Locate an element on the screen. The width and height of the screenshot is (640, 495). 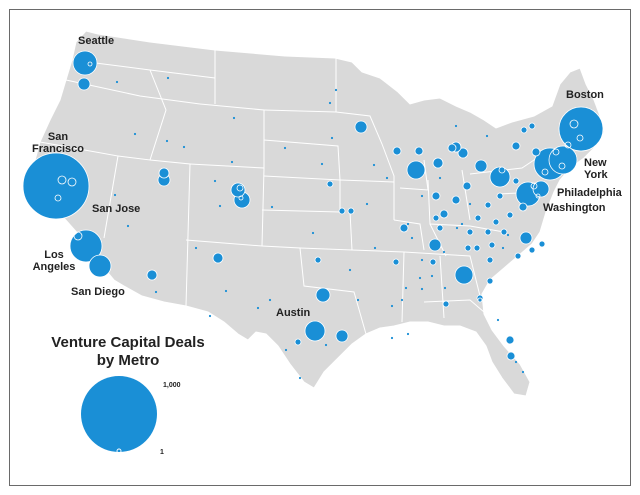
legend-min-label: 1 is located at coordinates (162, 452).